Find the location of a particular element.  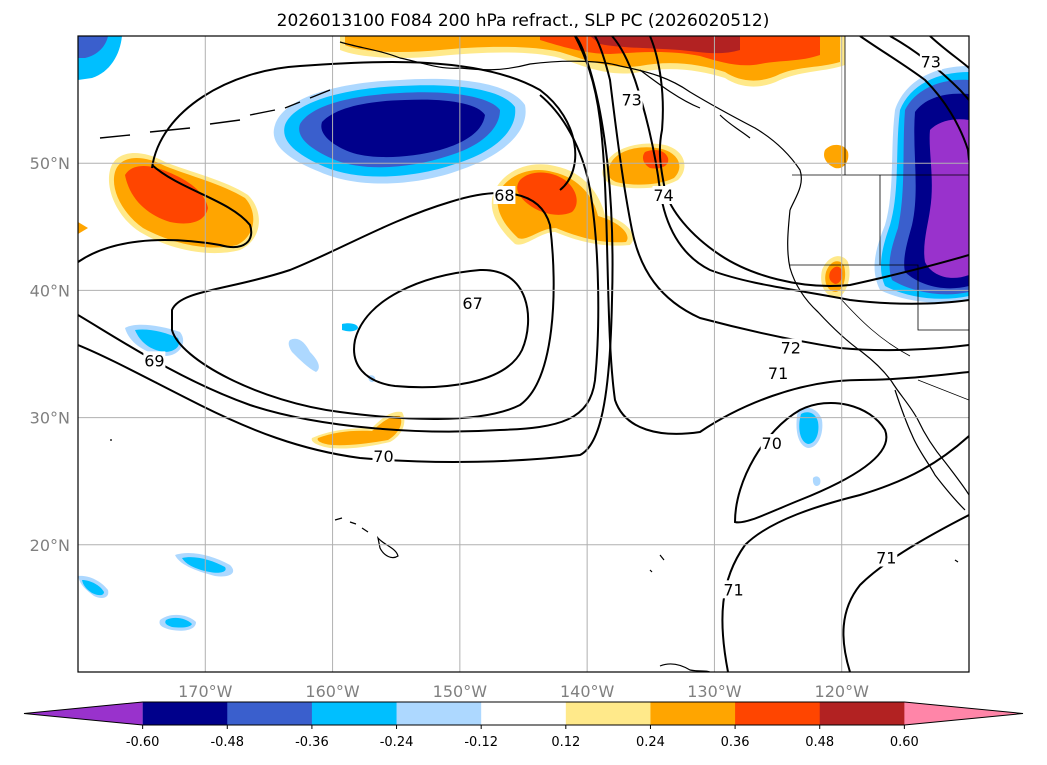

contour-label: 67 is located at coordinates (472, 303).